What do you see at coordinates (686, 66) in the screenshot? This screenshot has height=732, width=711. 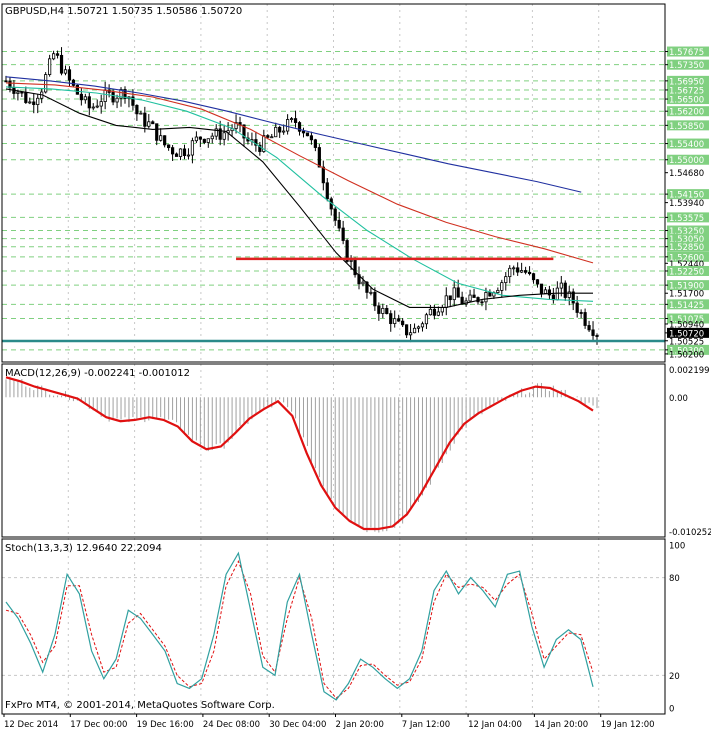 I see `price-axis-label: 1.57350` at bounding box center [686, 66].